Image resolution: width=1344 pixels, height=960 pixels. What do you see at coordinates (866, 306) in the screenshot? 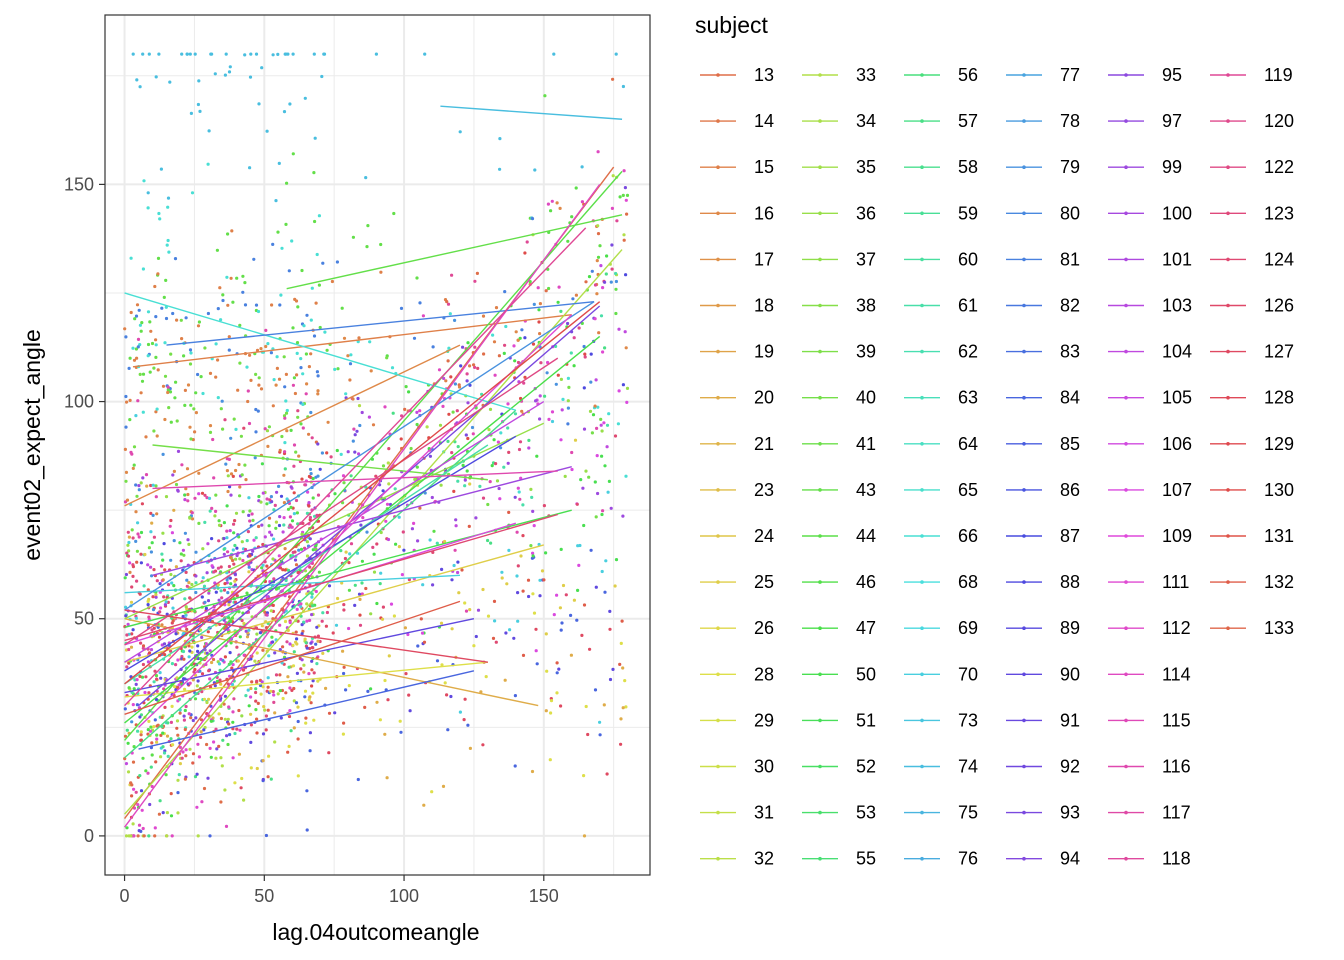
I see `legend-label: 38` at bounding box center [866, 306].